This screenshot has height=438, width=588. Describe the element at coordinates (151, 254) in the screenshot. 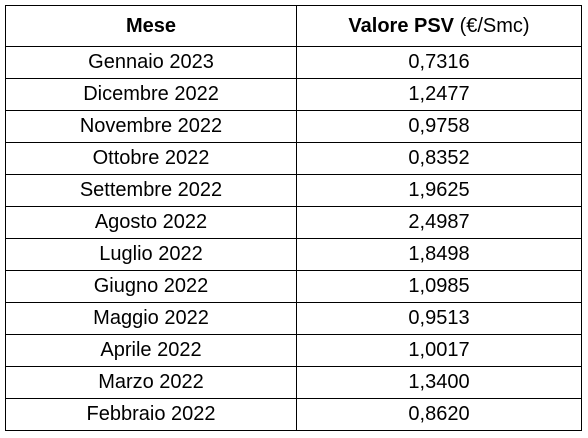

I see `month-cell: Luglio 2022` at that location.